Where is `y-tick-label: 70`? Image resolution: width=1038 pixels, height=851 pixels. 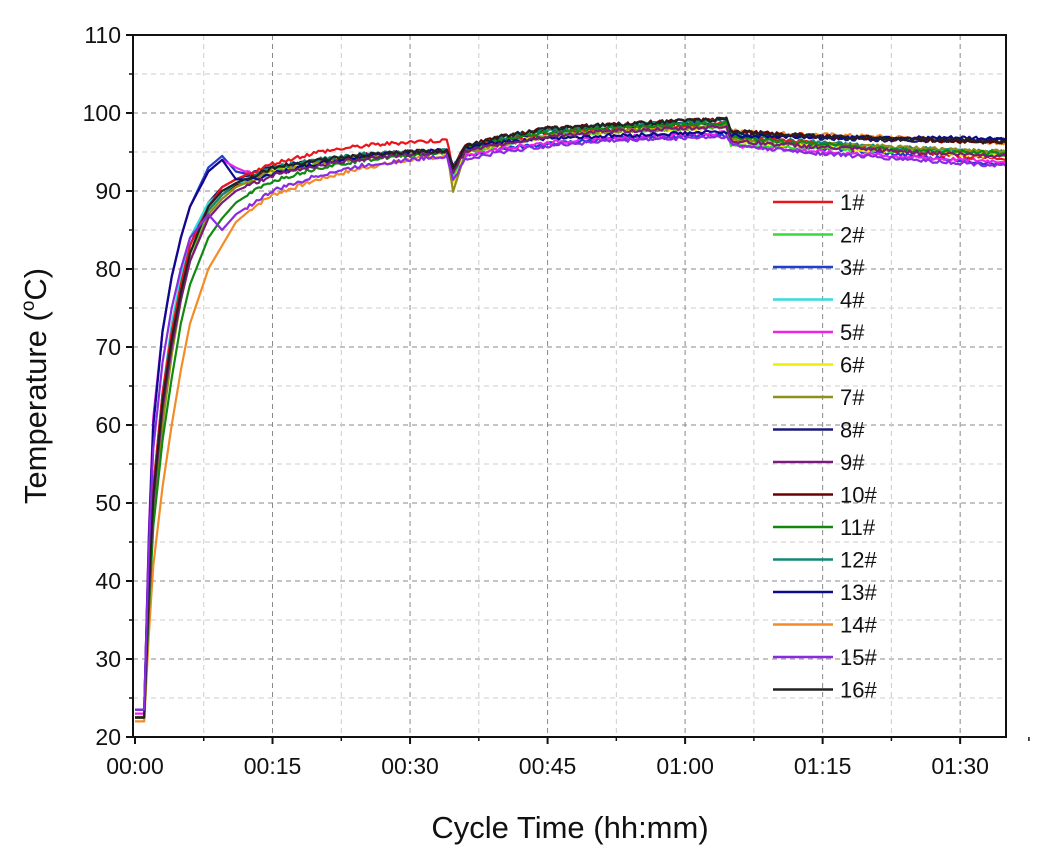
y-tick-label: 70 is located at coordinates (108, 347).